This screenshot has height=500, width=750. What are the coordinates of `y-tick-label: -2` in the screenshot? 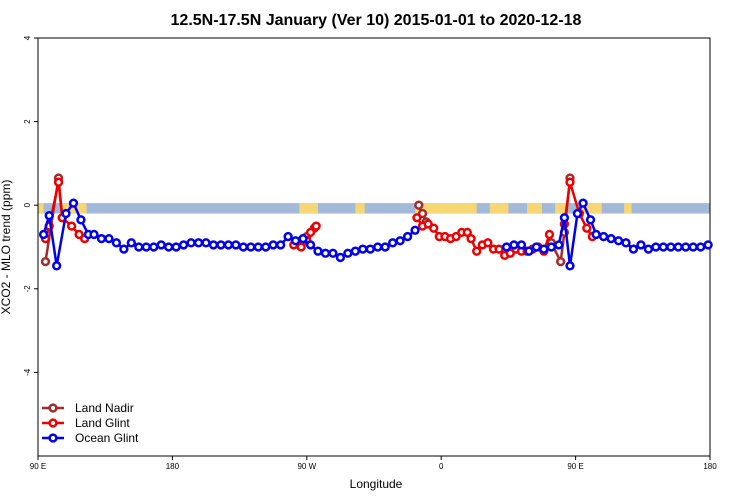 It's located at (27, 289).